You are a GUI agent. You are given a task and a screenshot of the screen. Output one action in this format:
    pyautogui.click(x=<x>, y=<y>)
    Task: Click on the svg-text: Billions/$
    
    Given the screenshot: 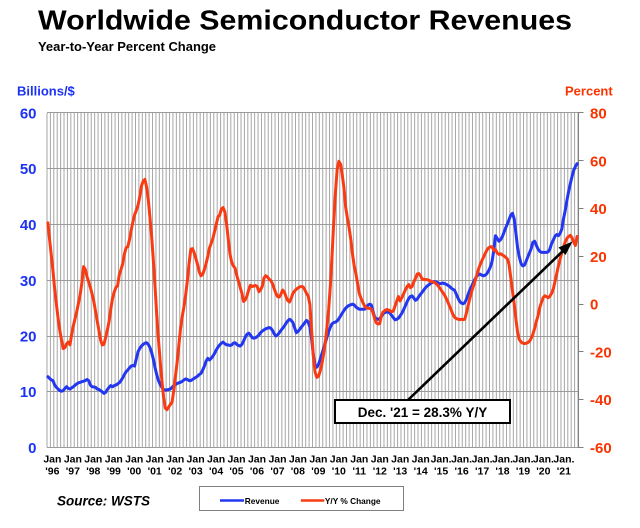 What is the action you would take?
    pyautogui.click(x=46, y=91)
    